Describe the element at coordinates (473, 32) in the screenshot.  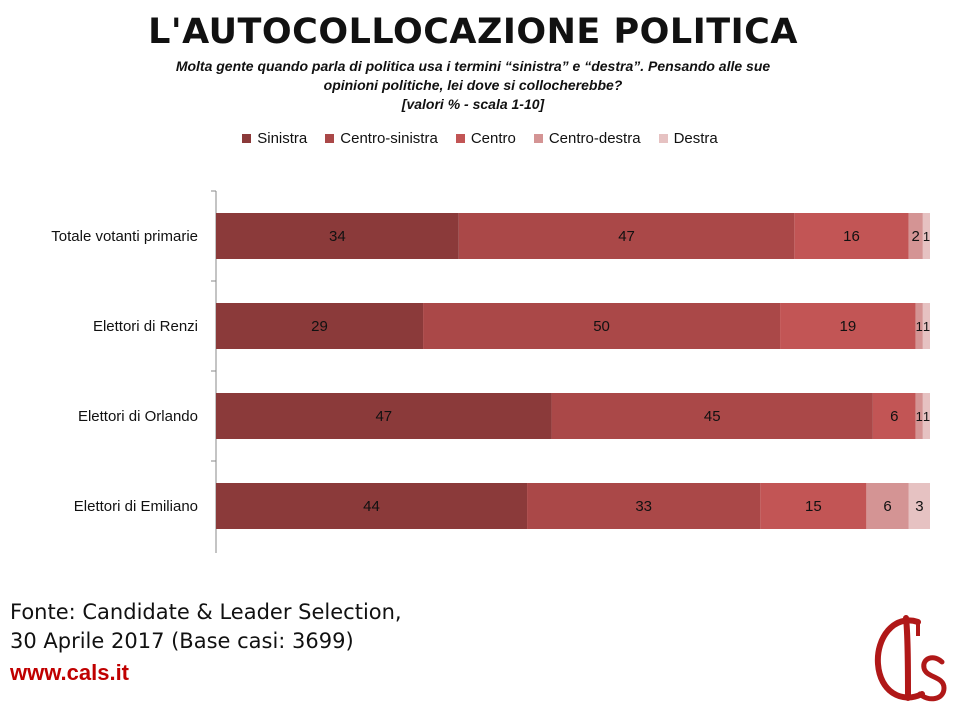
I see `chart-title: L'AUTOCOLLOCAZIONE POLITICA` at that location.